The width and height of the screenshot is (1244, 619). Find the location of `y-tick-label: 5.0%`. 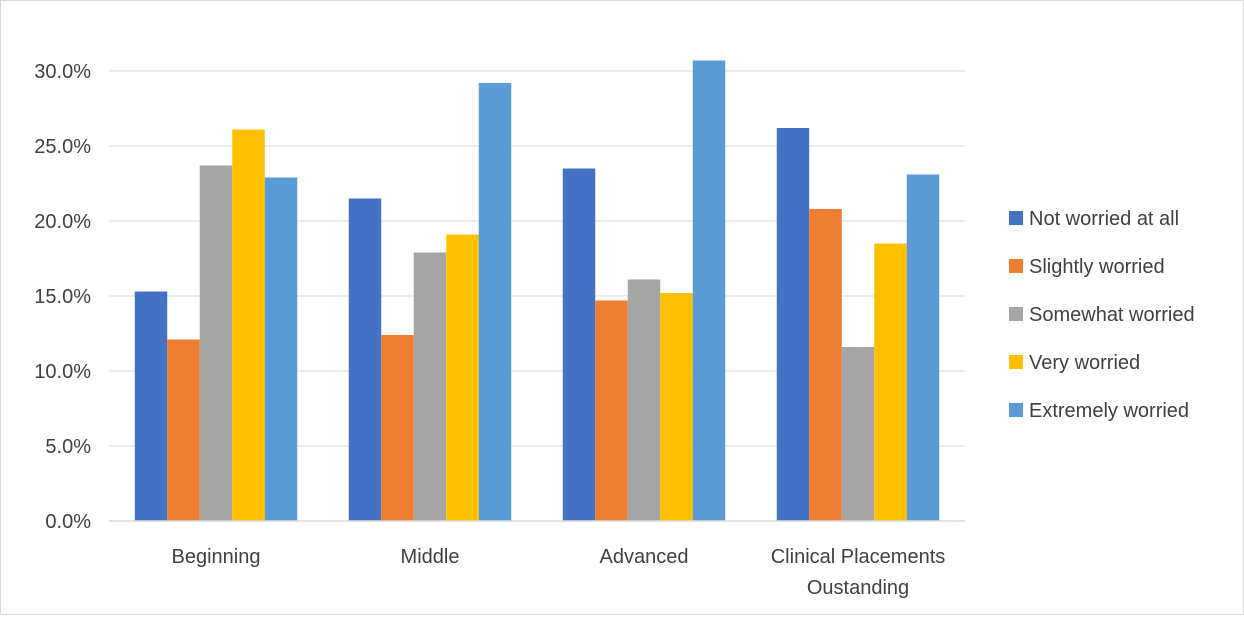

y-tick-label: 5.0% is located at coordinates (68, 447).